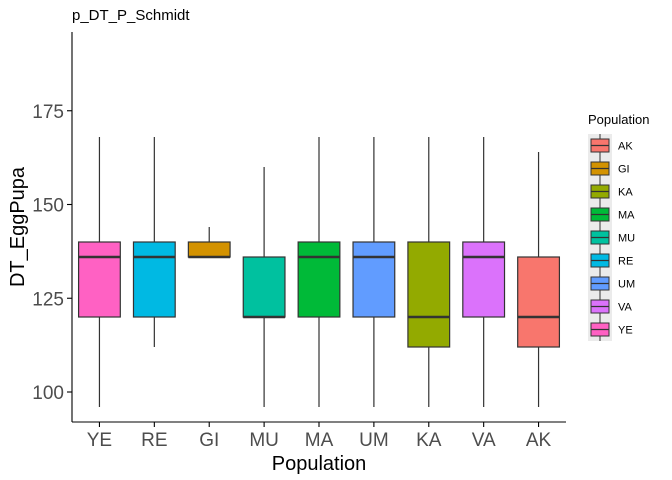 This screenshot has height=480, width=672. What do you see at coordinates (99, 440) in the screenshot?
I see `x-tick-label: YE` at bounding box center [99, 440].